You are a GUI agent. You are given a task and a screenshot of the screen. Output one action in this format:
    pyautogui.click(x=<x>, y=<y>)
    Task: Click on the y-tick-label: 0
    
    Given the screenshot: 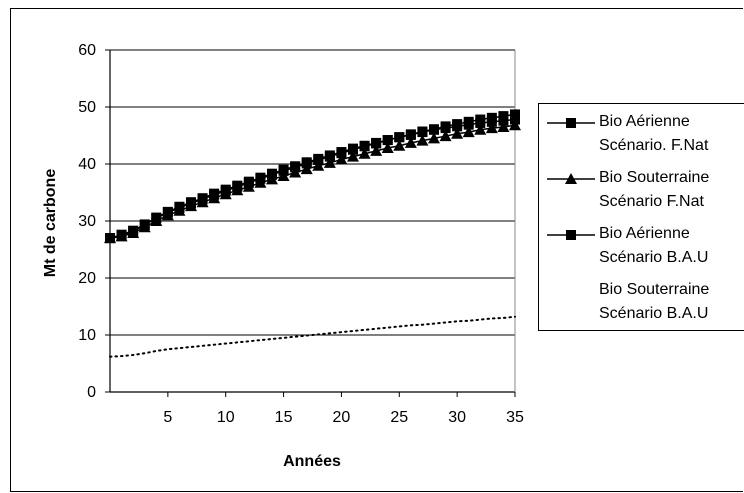 What is the action you would take?
    pyautogui.click(x=91, y=392)
    